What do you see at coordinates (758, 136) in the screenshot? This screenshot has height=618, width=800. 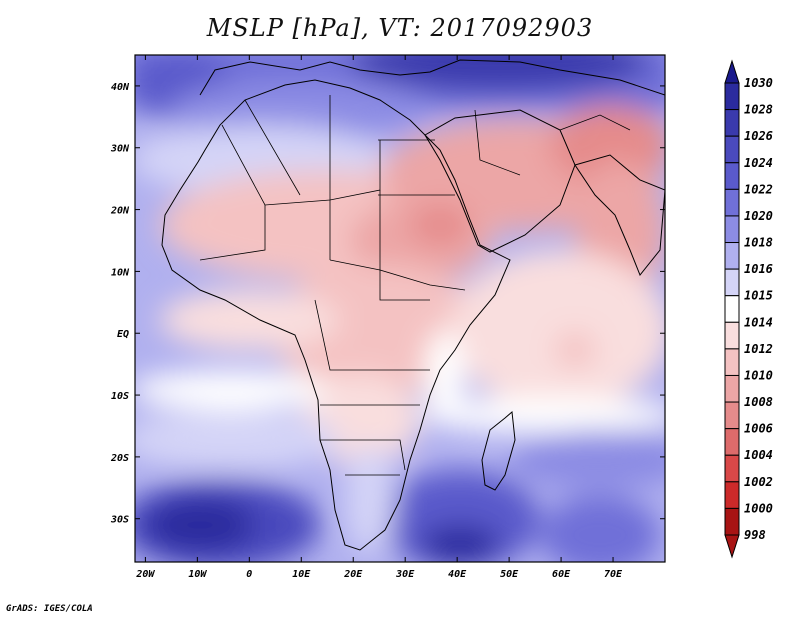 I see `colorbar-label: 1026` at bounding box center [758, 136].